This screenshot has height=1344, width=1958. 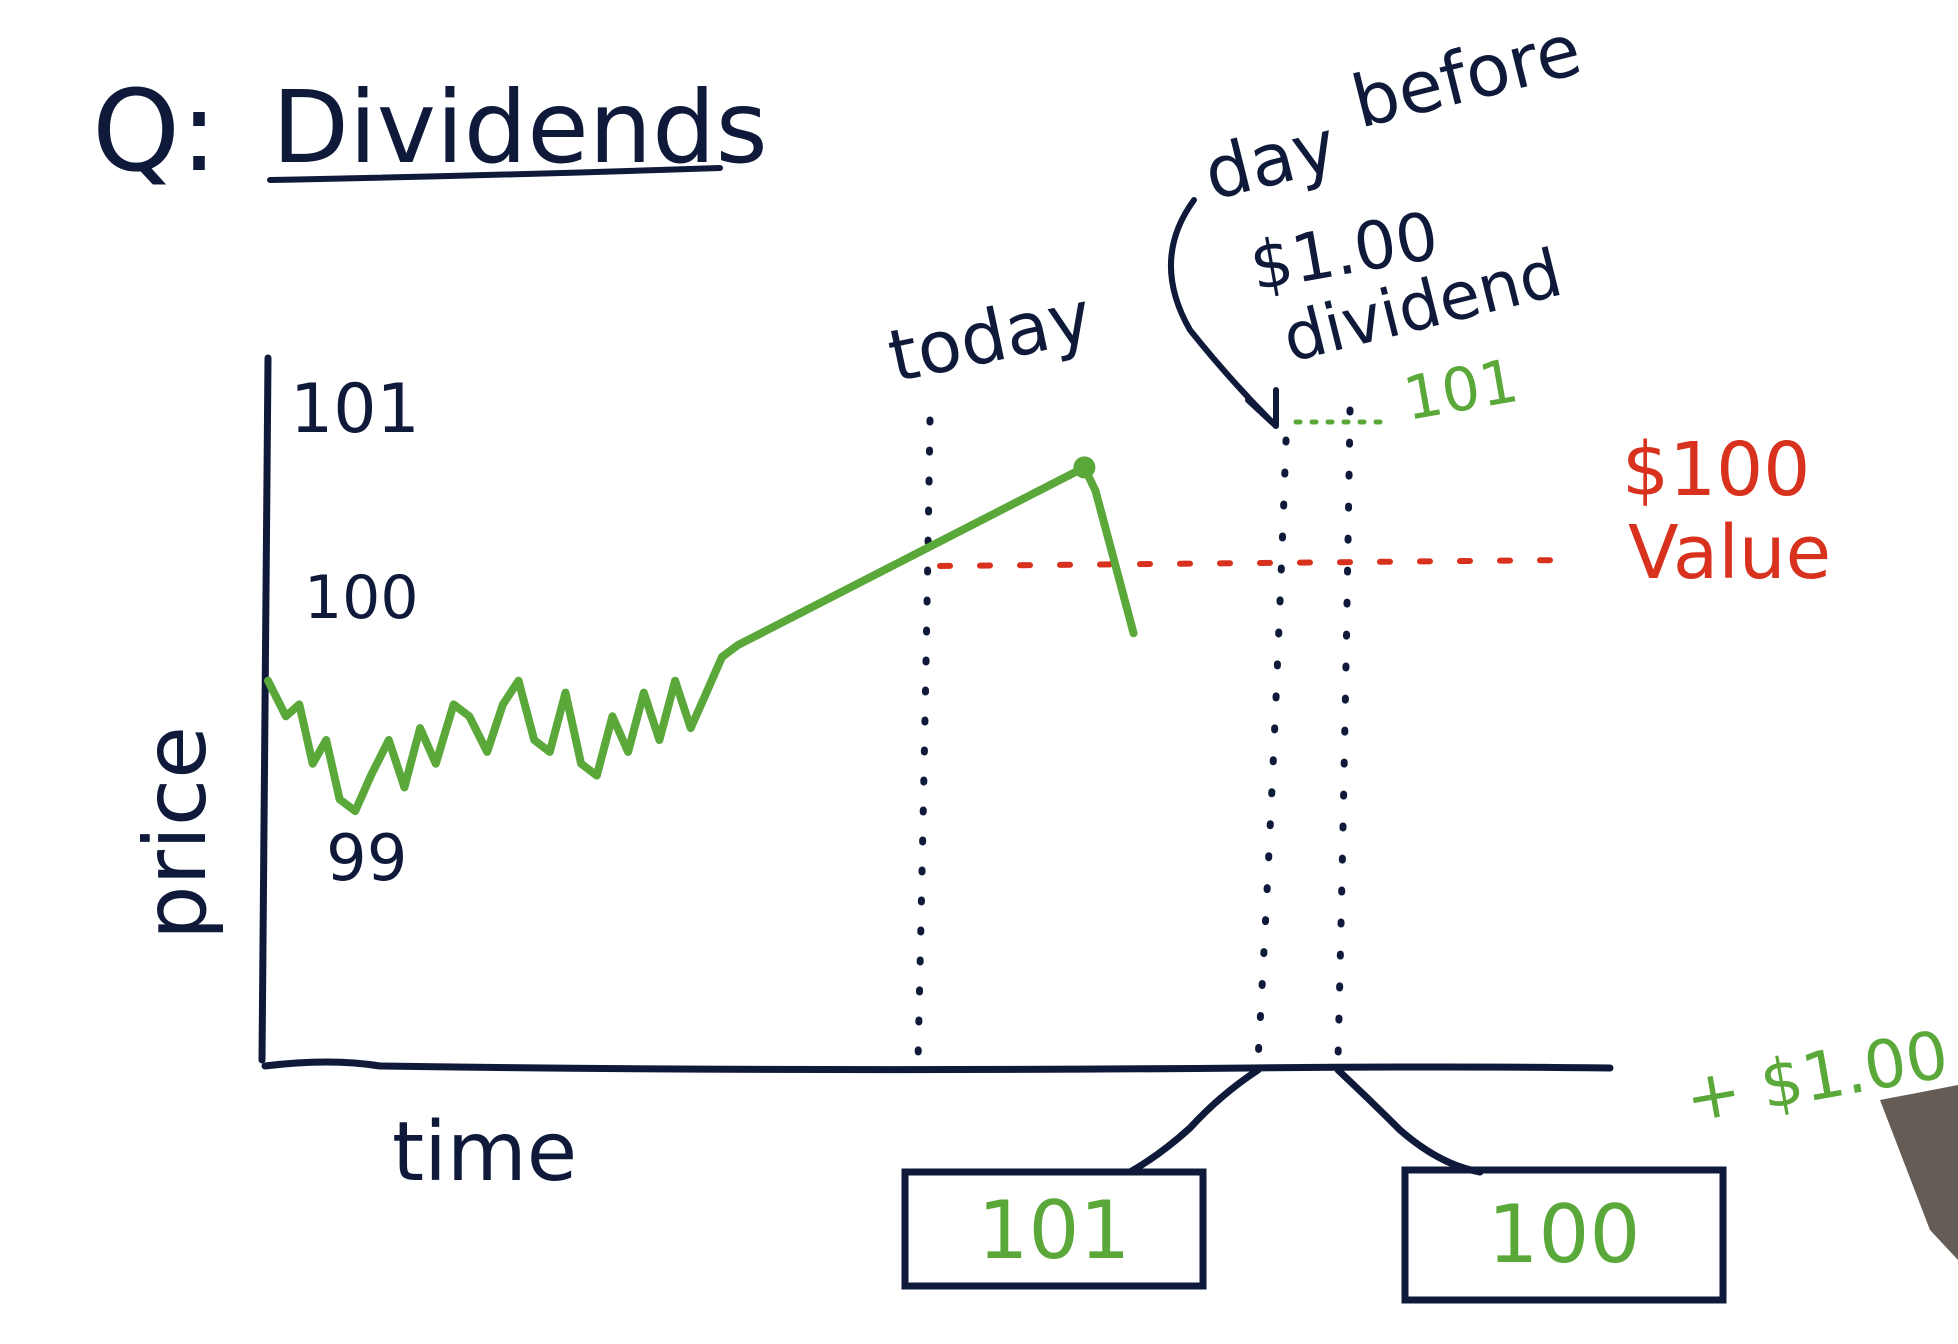 I want to click on before-value-label: 101, so click(x=1054, y=1230).